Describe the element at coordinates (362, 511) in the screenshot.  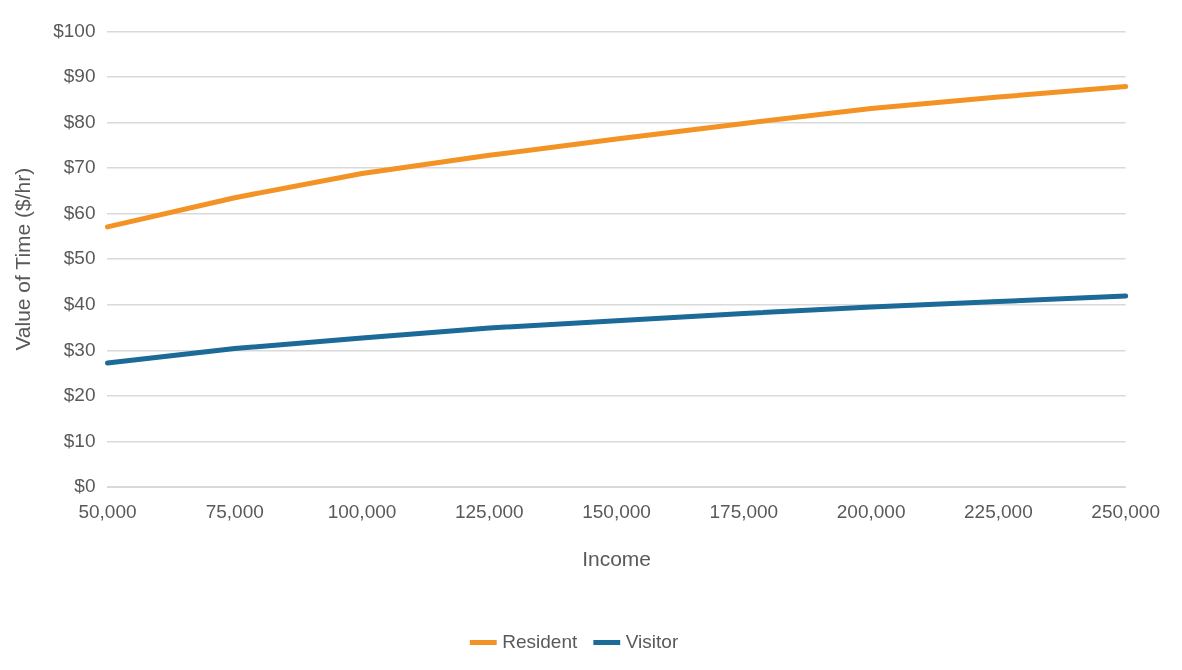
I see `x-tick-label: 100,000` at that location.